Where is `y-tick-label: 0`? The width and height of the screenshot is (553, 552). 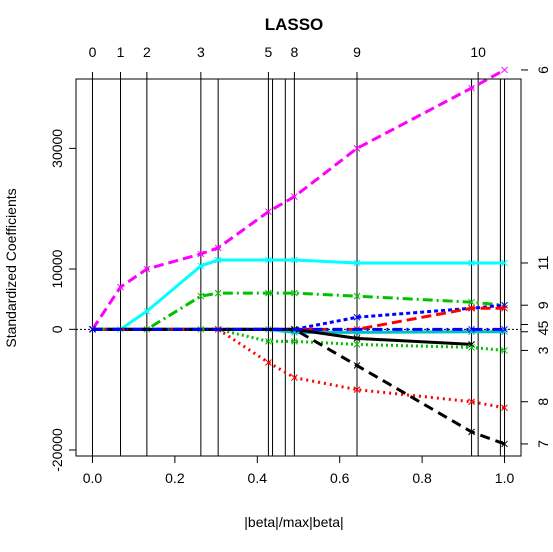
y-tick-label: 0 is located at coordinates (57, 329).